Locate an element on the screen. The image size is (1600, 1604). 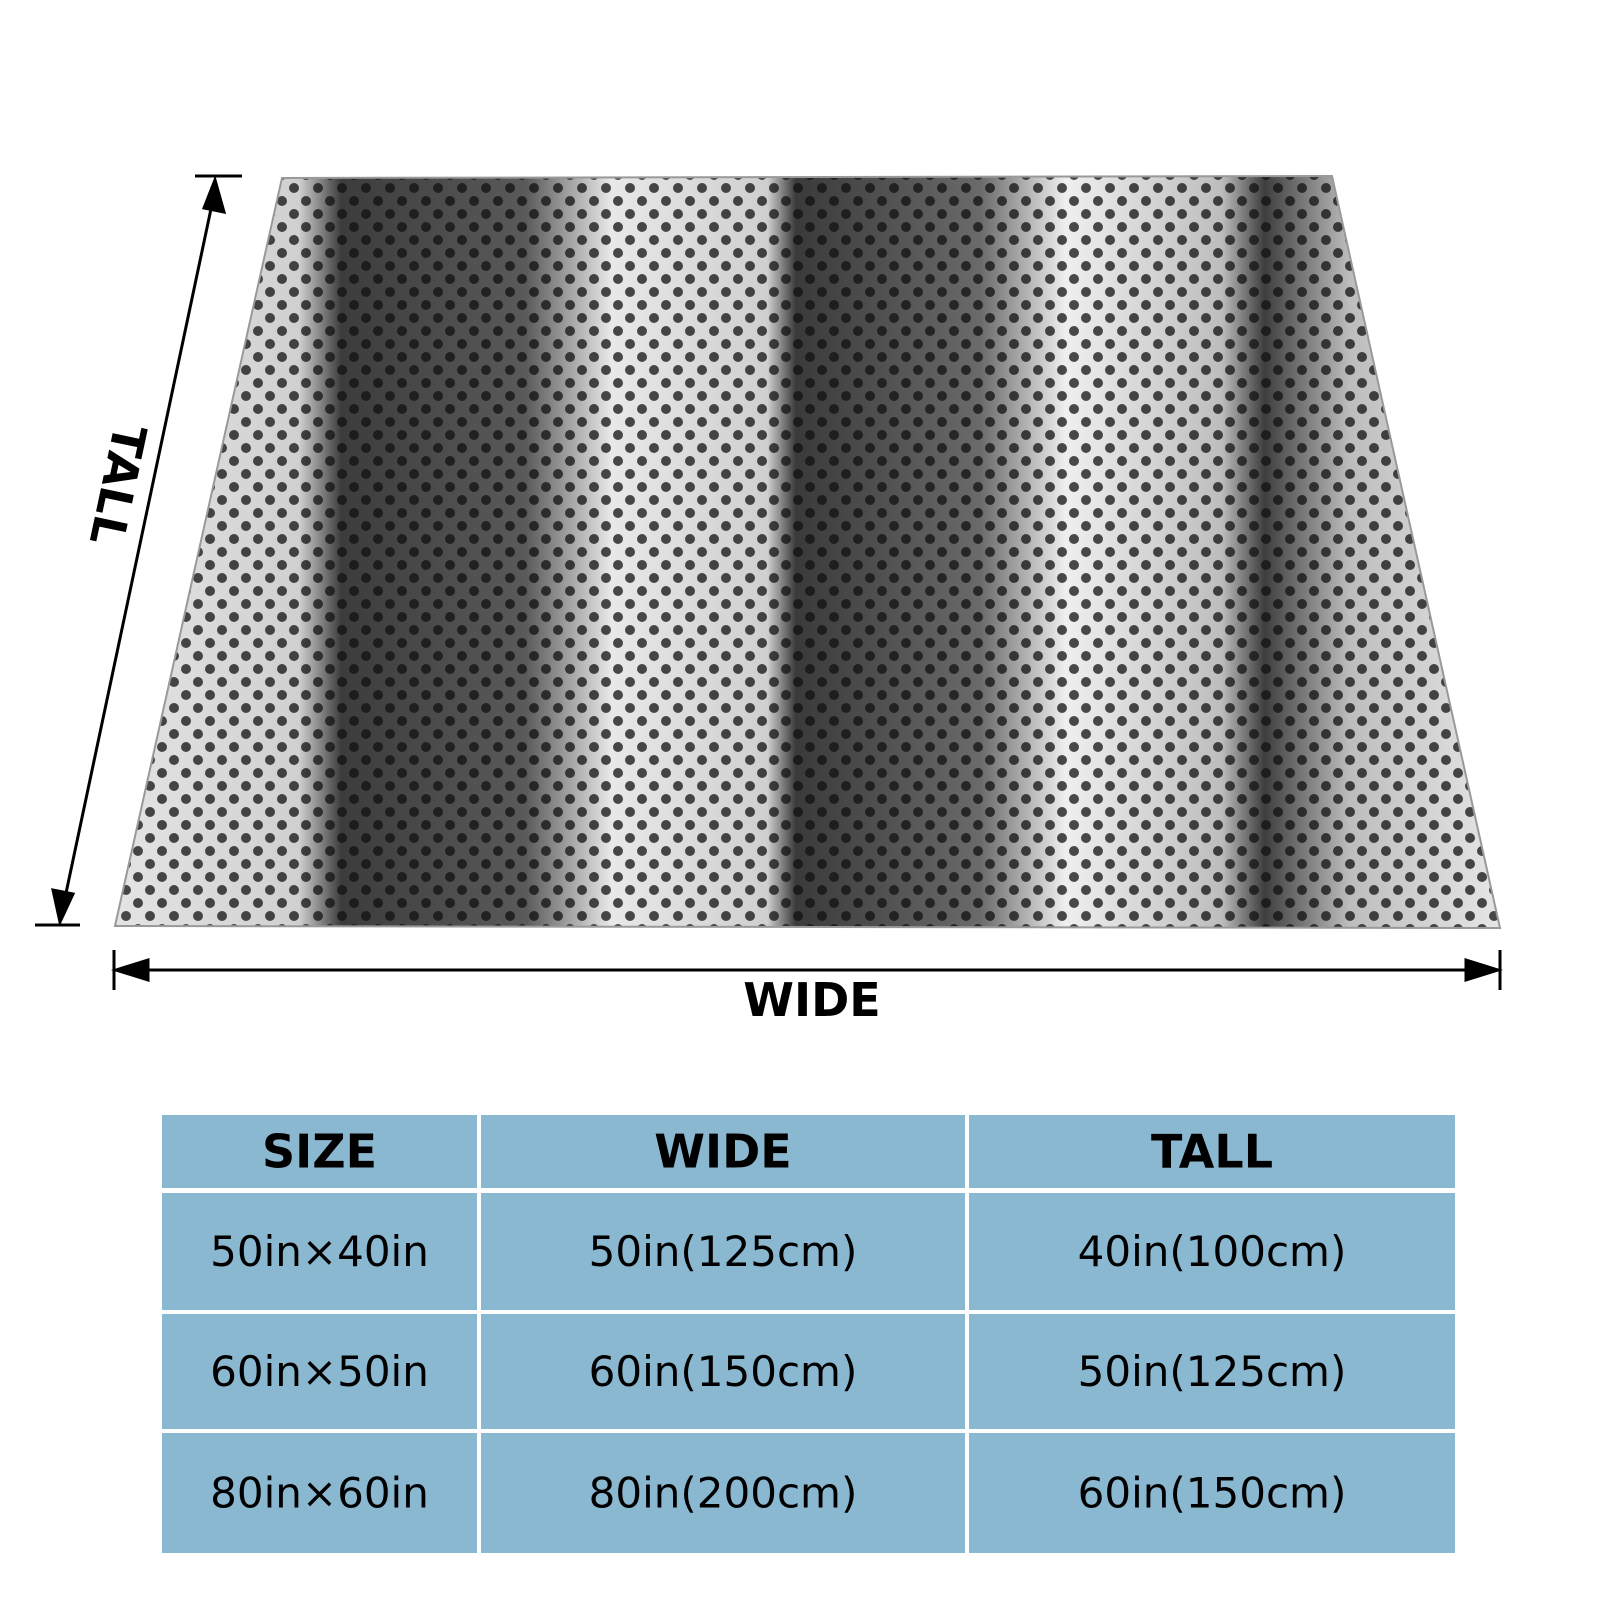
table-header: TALL is located at coordinates (1212, 1152).